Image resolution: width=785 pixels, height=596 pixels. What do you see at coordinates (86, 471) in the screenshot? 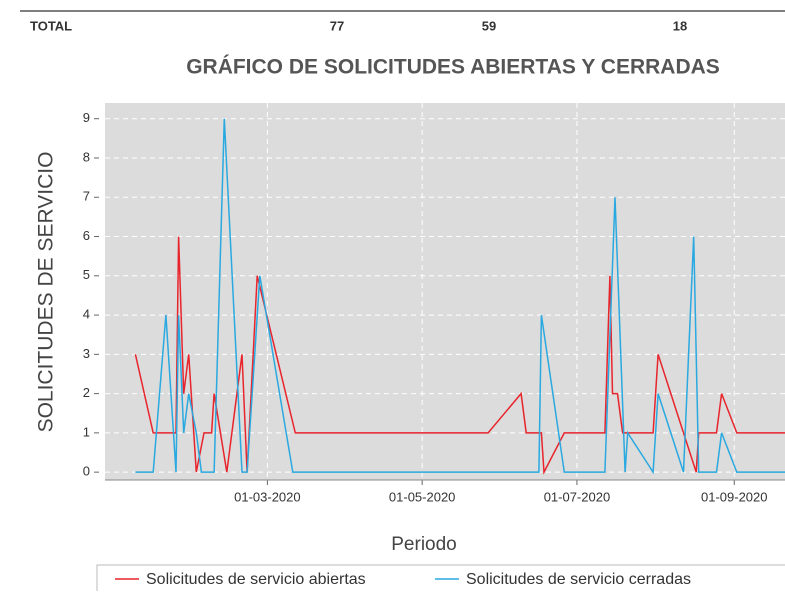
I see `y-tick-label: 0` at bounding box center [86, 471].